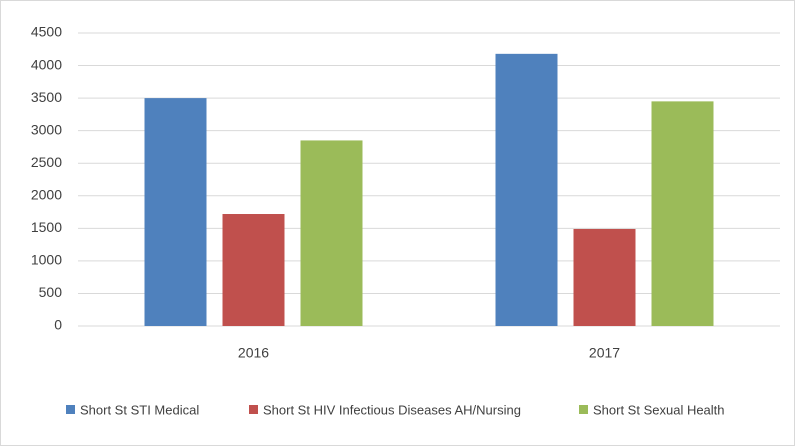 Image resolution: width=795 pixels, height=446 pixels. What do you see at coordinates (139, 409) in the screenshot?
I see `legend-label: Short St STI Medical` at bounding box center [139, 409].